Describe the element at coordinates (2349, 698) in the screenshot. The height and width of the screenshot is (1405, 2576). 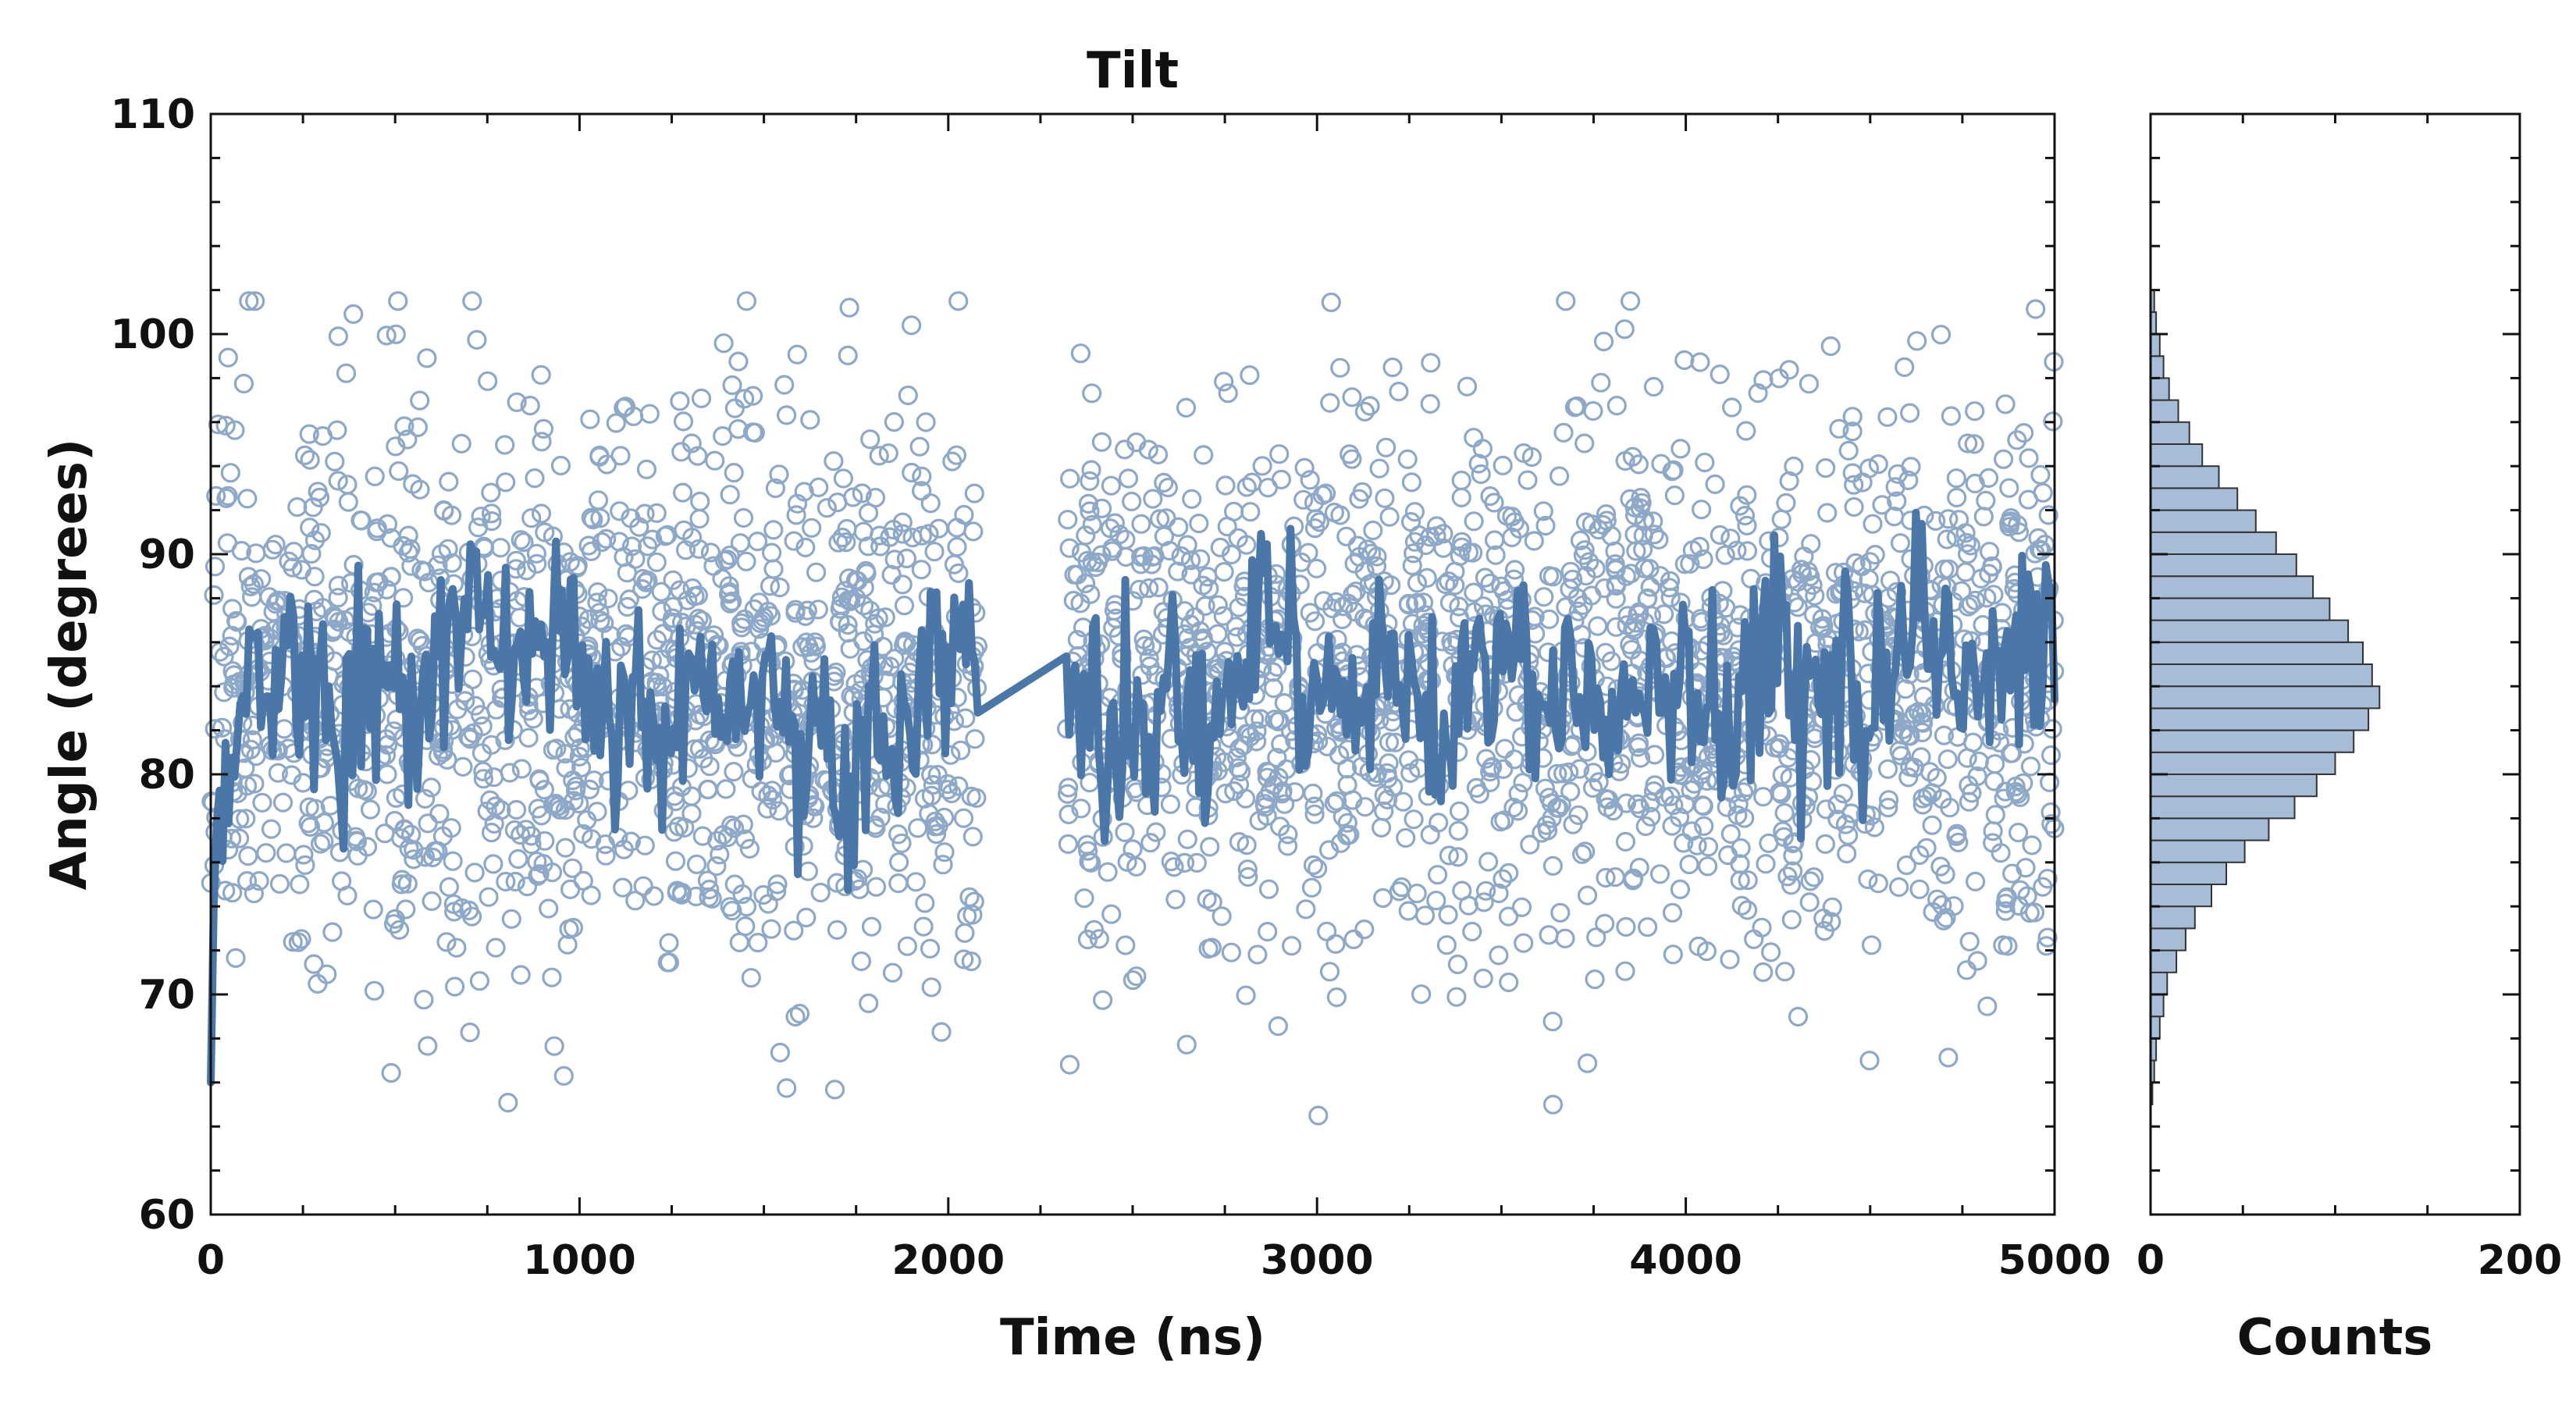
I see `histogram-axis-ticks: 0 200` at that location.